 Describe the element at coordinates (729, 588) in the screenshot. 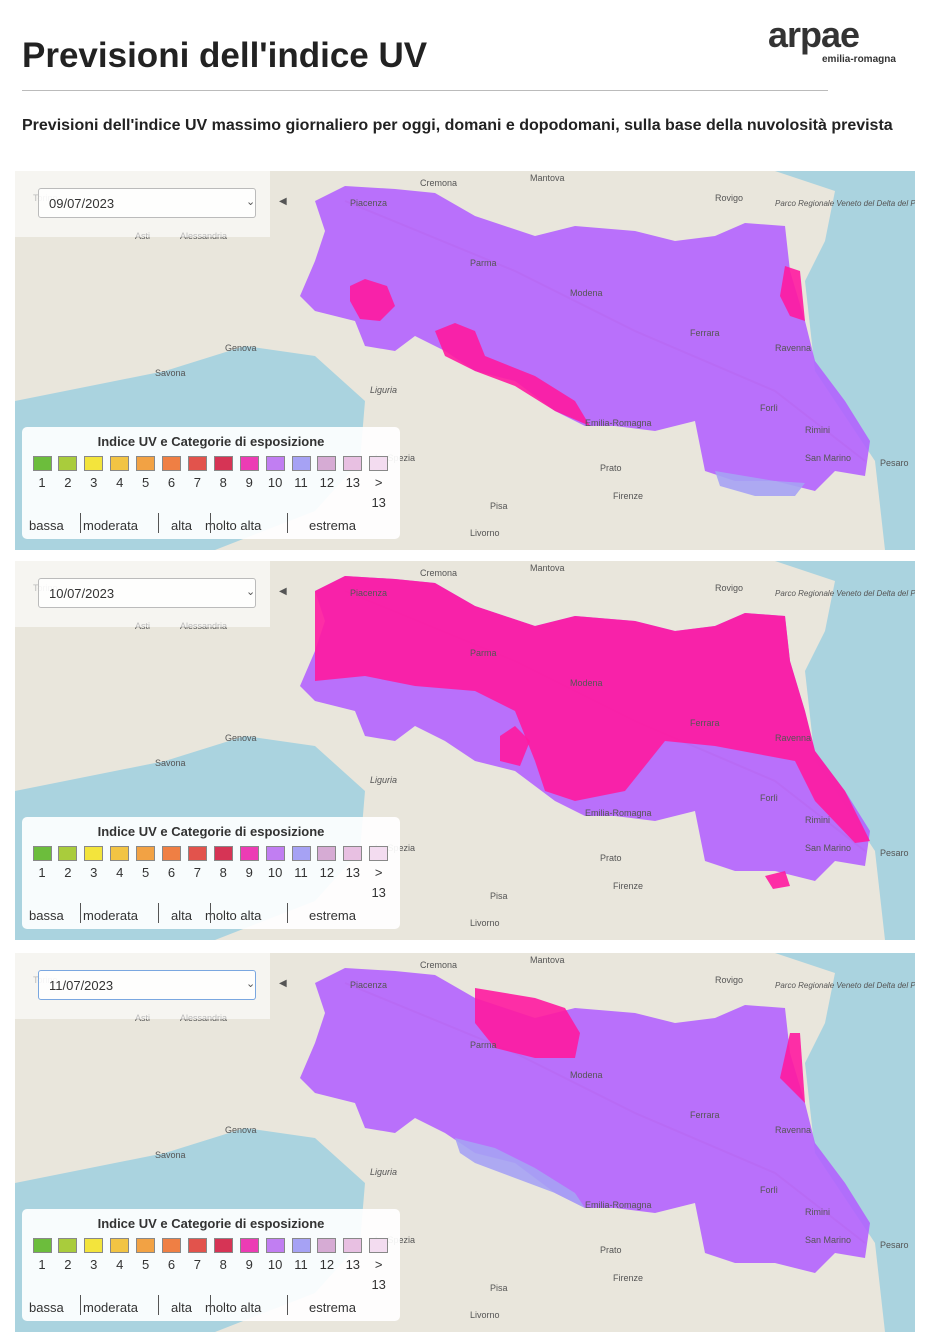

I see `place-label: Rovigo` at that location.